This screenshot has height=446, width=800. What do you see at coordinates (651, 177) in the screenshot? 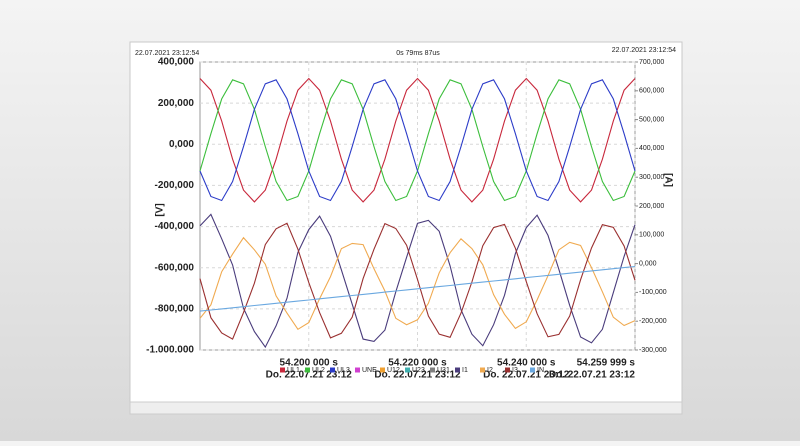
I see `y2-tick-label: 300,000` at bounding box center [651, 177].